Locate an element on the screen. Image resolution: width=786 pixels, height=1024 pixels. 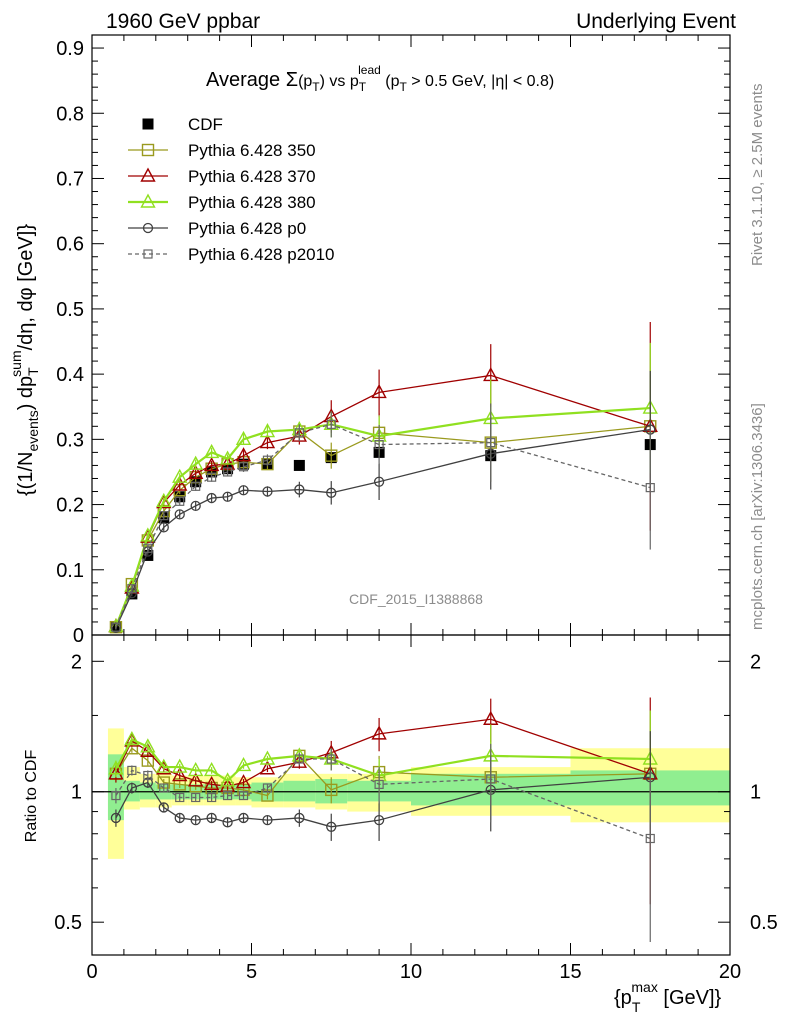
legend-label-cdf: CDF is located at coordinates (205, 124).